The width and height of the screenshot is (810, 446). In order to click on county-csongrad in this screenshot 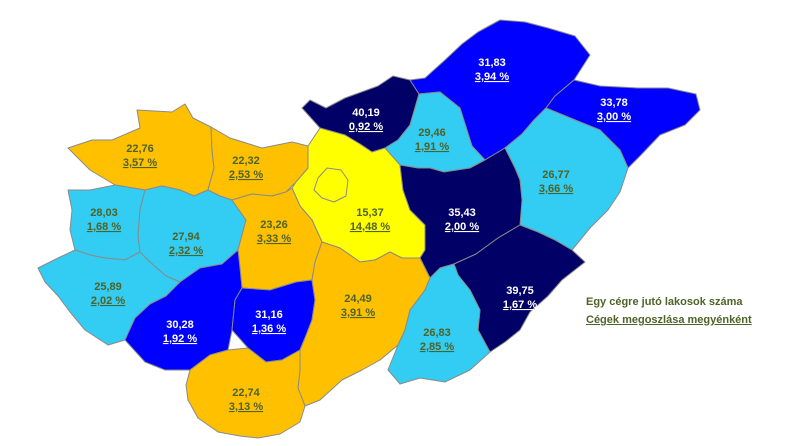, I will do `click(439, 324)`.